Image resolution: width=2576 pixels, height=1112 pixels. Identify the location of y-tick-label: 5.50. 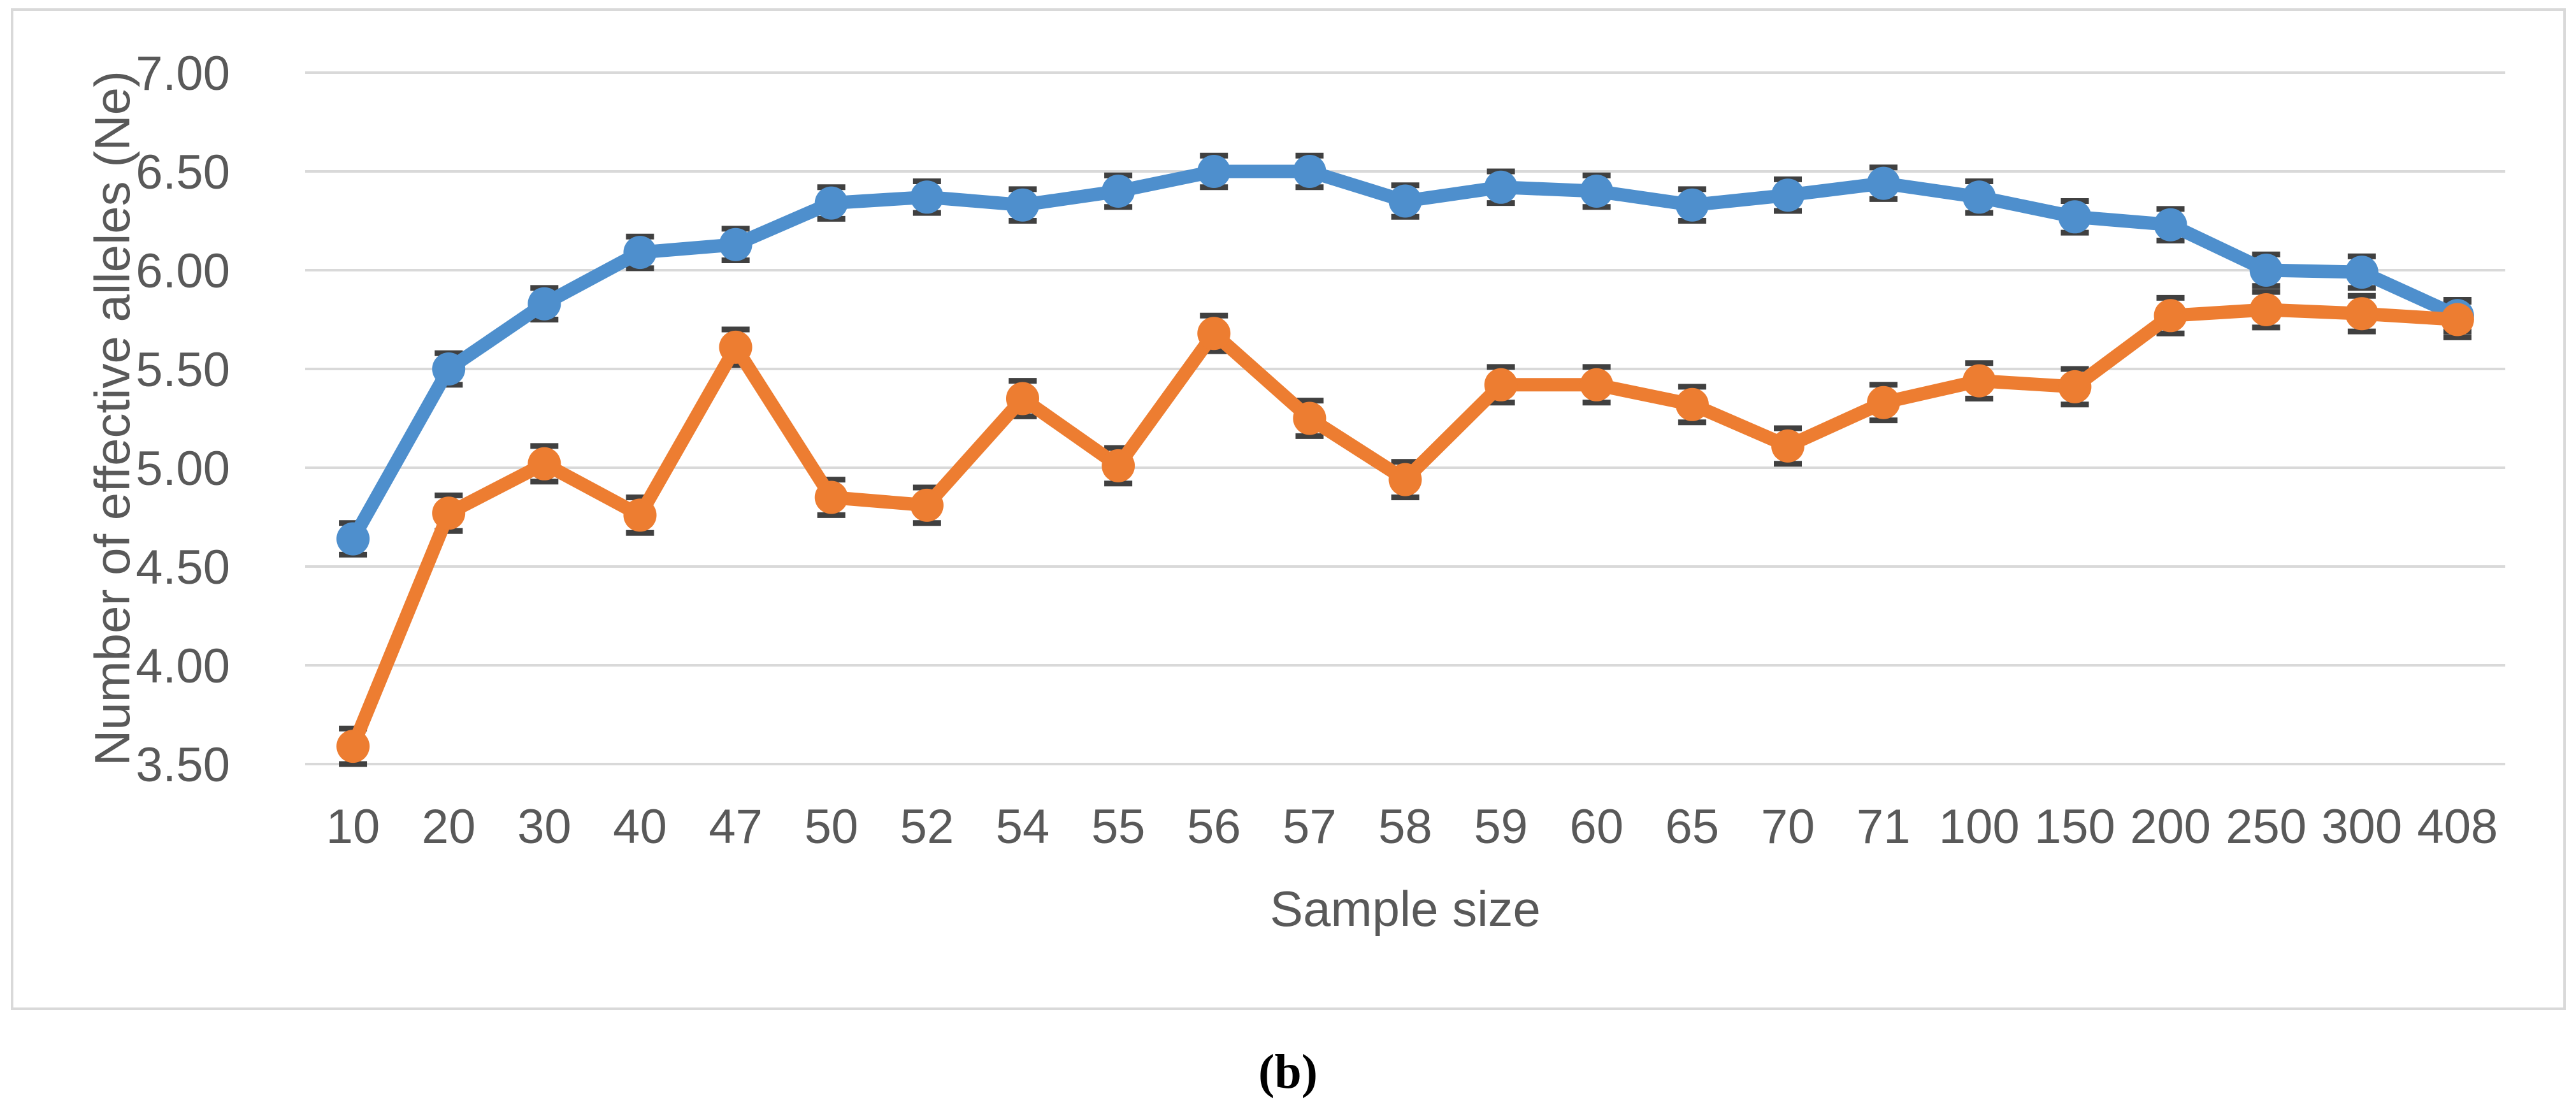
(183, 370).